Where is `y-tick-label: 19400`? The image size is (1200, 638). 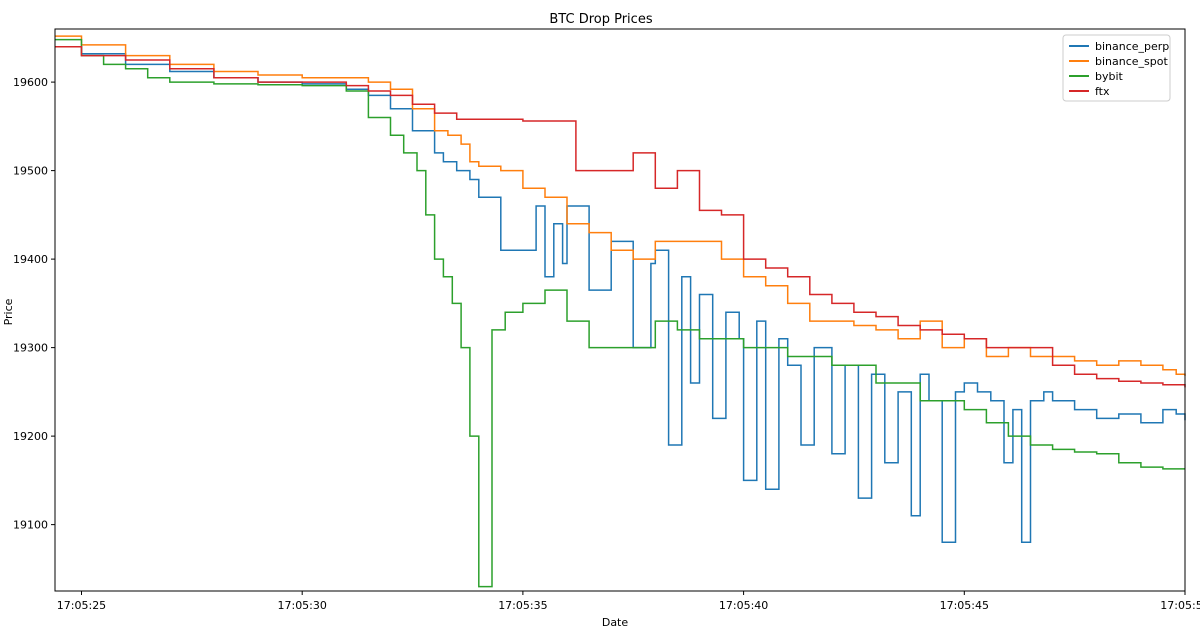
y-tick-label: 19400 is located at coordinates (30, 259).